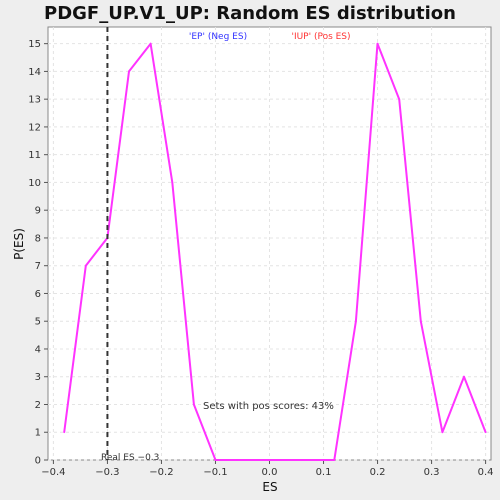  What do you see at coordinates (130, 458) in the screenshot?
I see `real-es-label: Real ES −0.3` at bounding box center [130, 458].